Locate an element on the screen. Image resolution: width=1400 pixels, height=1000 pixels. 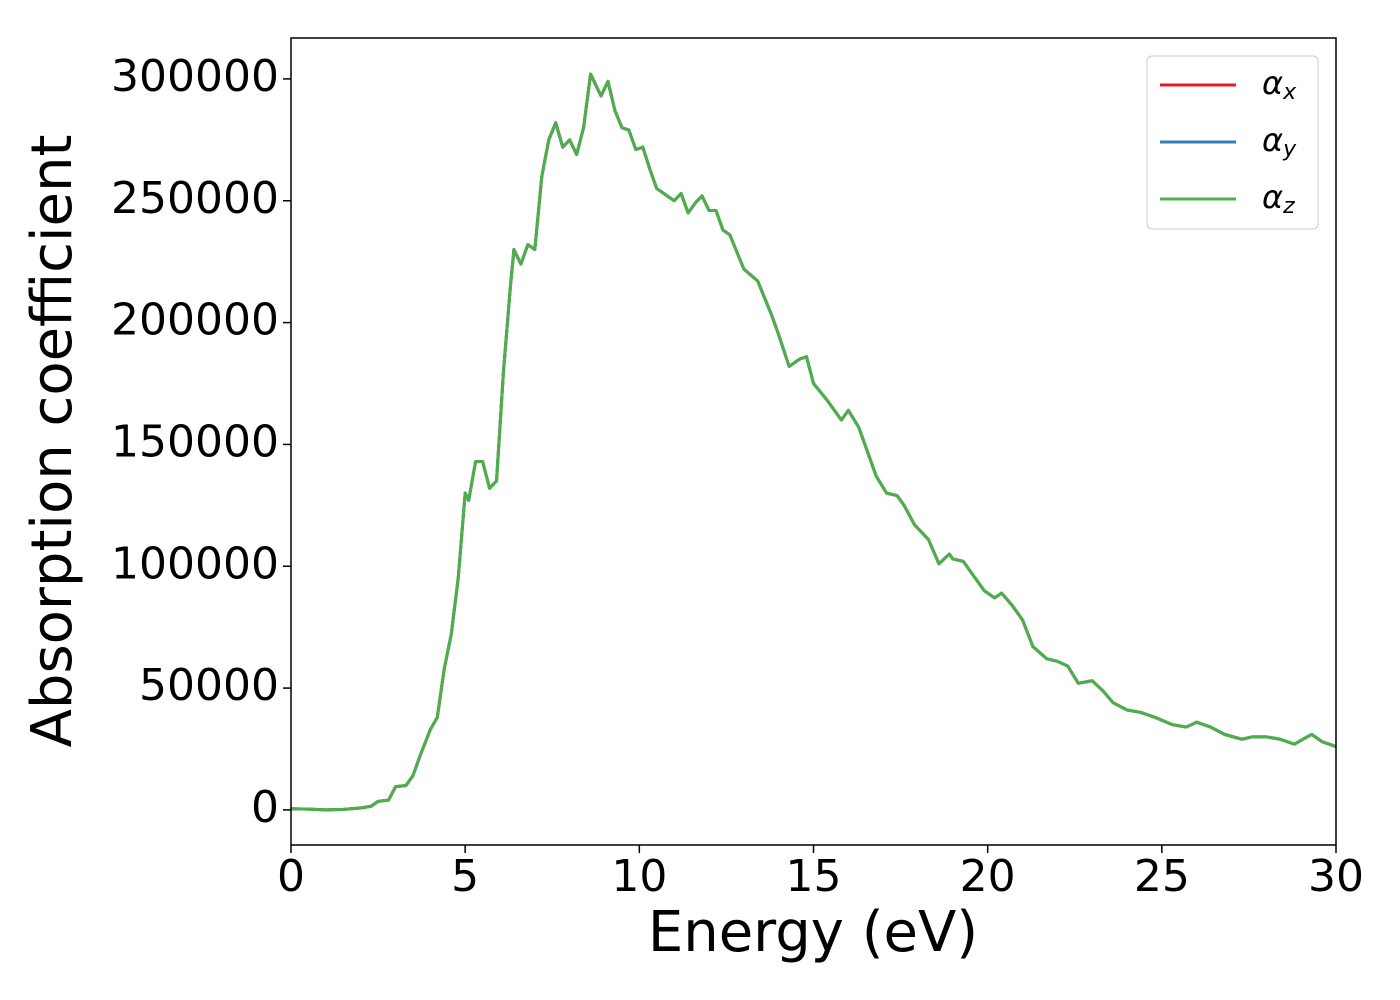
y-tick-label: 250000 is located at coordinates (195, 198).